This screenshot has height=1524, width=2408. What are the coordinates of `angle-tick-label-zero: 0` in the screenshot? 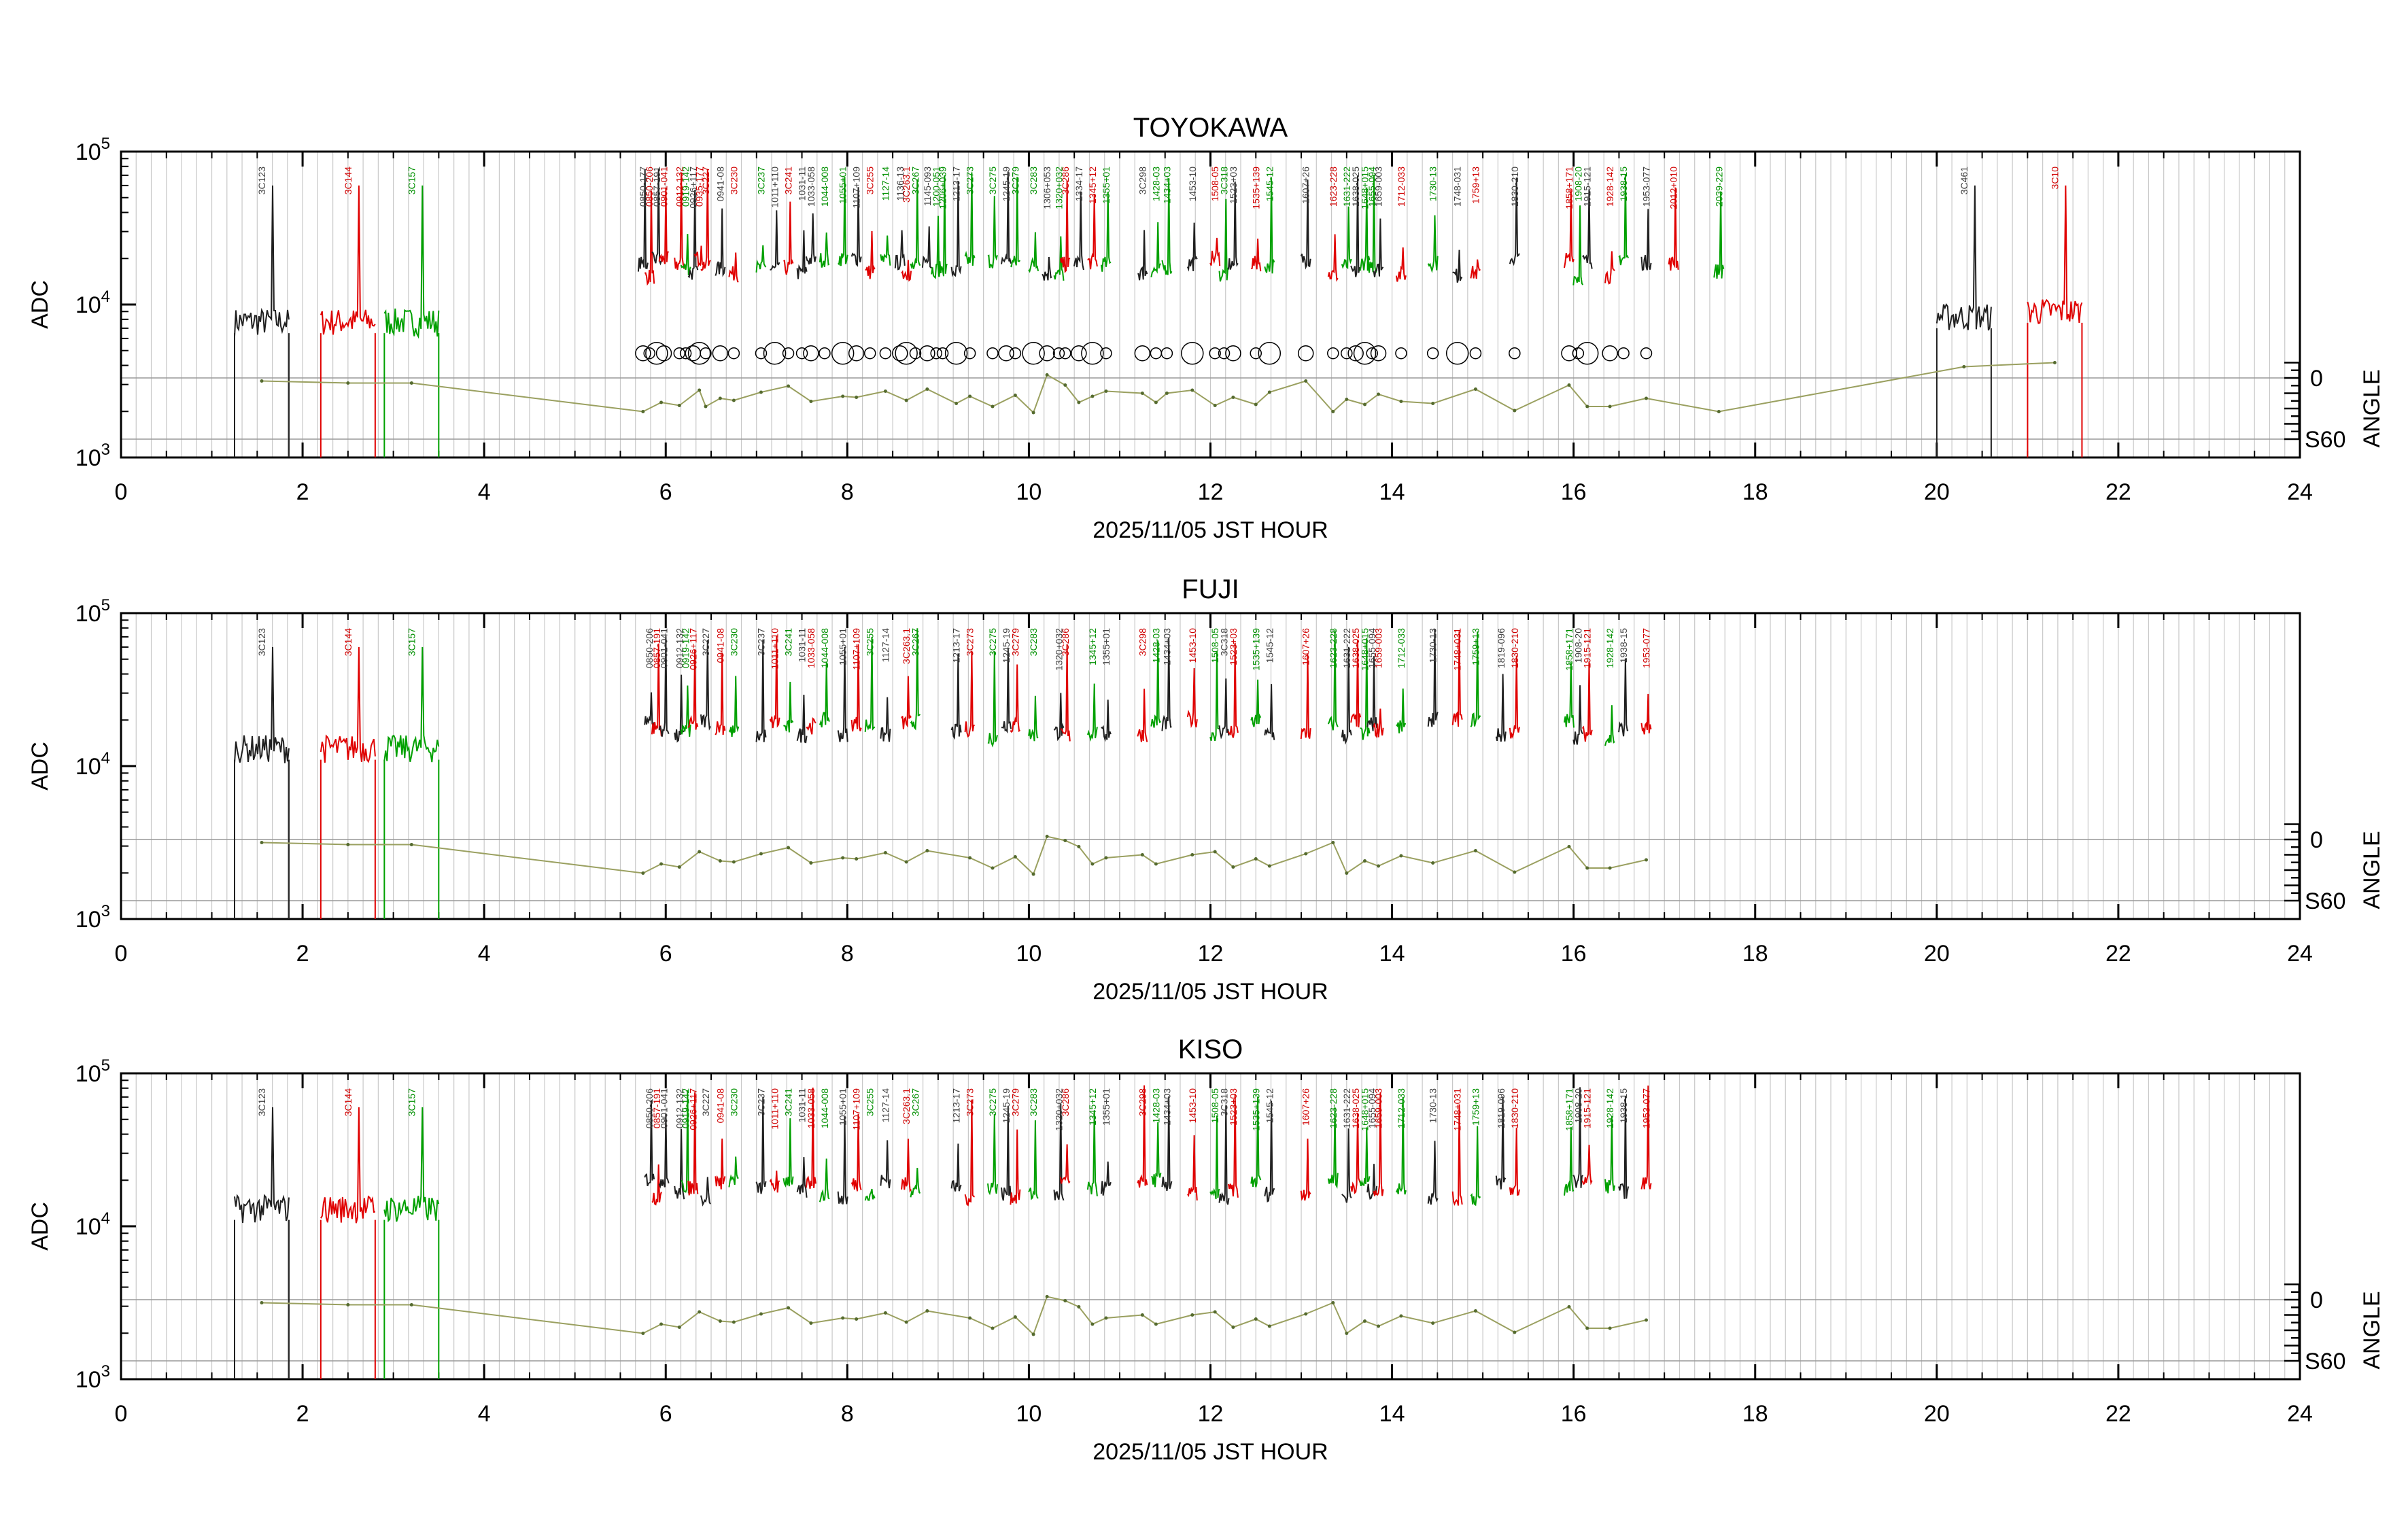 It's located at (2316, 1300).